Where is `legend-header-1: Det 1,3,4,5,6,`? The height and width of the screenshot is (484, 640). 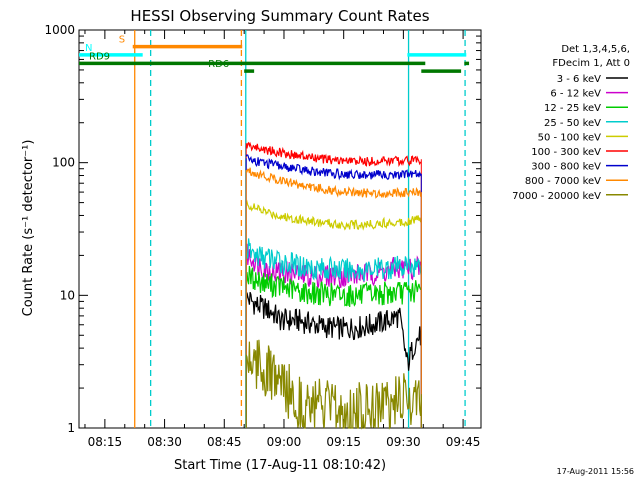
legend-header-1: Det 1,3,4,5,6, is located at coordinates (595, 49).